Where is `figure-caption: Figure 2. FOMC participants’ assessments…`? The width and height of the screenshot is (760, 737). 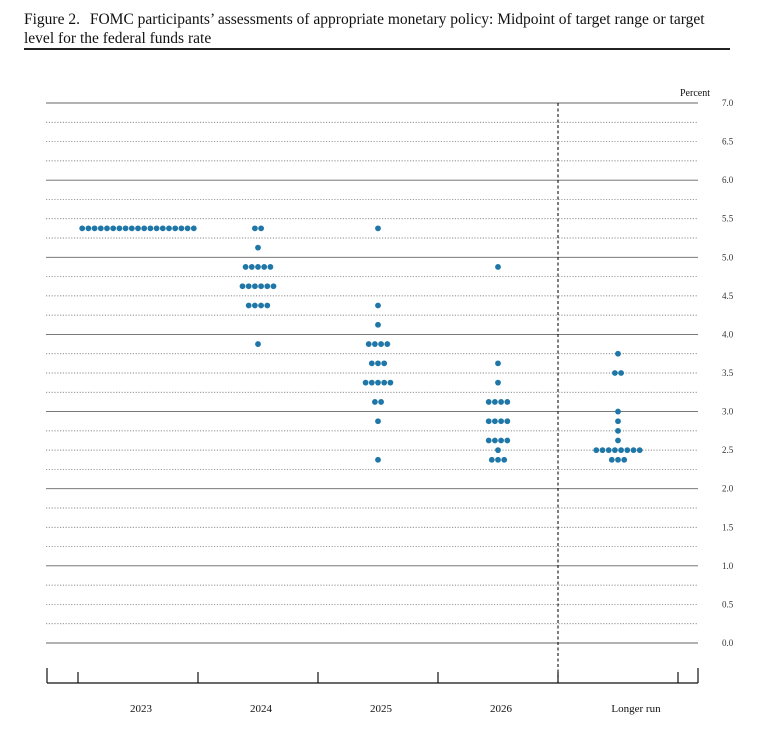 figure-caption: Figure 2. FOMC participants’ assessments… is located at coordinates (380, 29).